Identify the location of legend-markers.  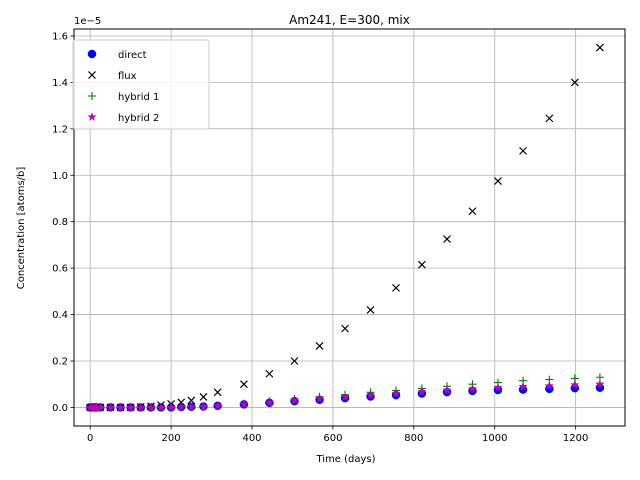
(92, 85).